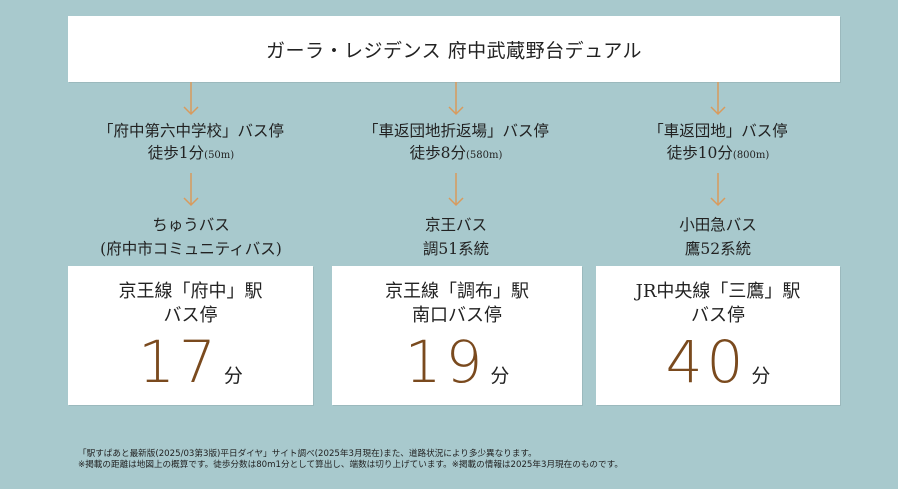 The image size is (898, 489). I want to click on walk-distance: (580m), so click(484, 155).